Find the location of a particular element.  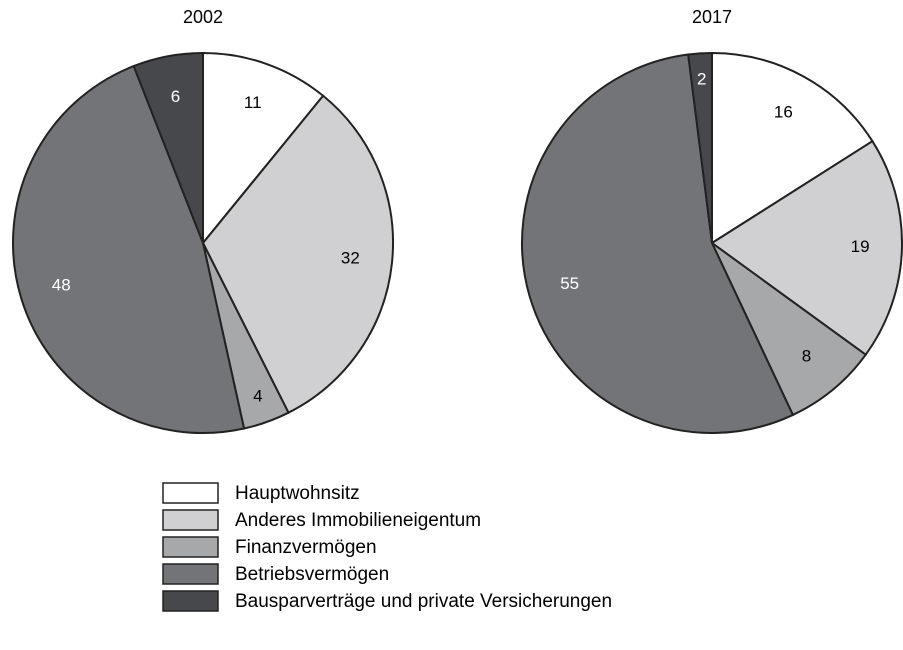

chart-title: 2017 is located at coordinates (712, 17).